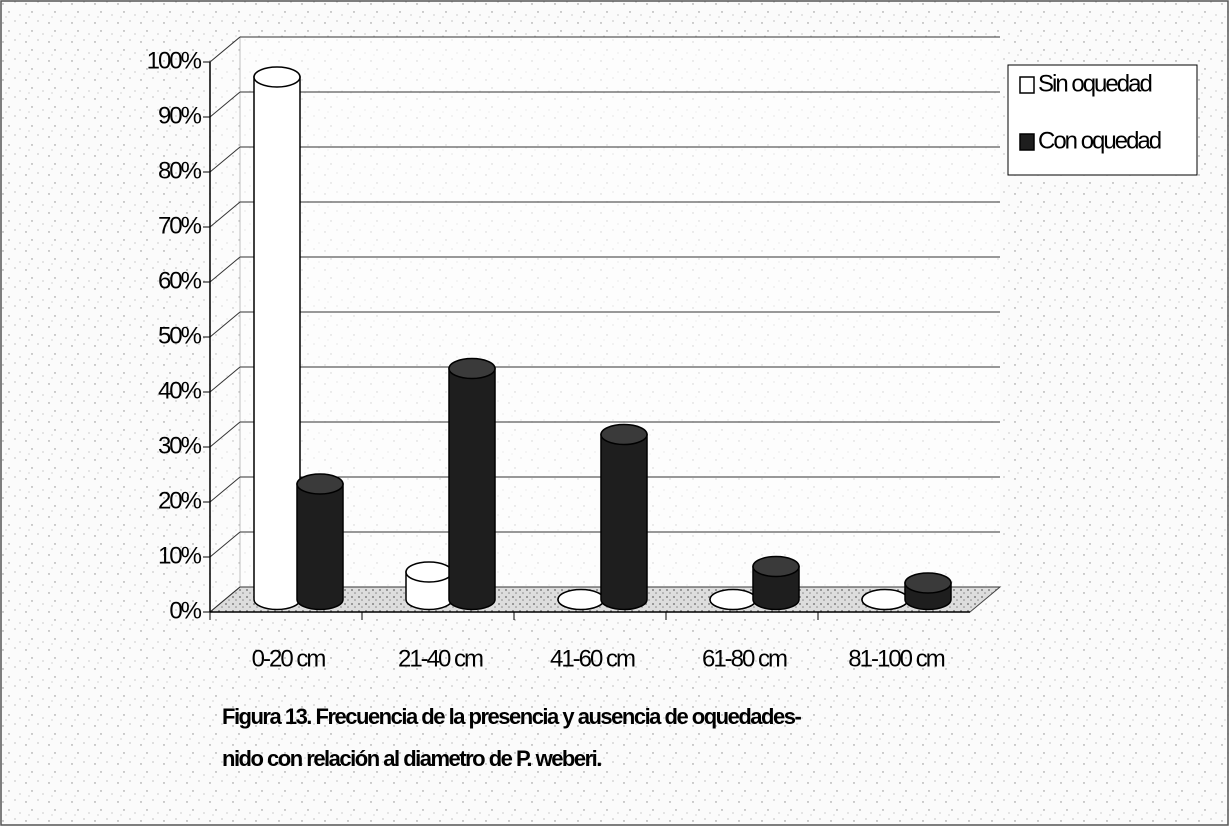  What do you see at coordinates (180, 390) in the screenshot?
I see `y-tick-label: 40%` at bounding box center [180, 390].